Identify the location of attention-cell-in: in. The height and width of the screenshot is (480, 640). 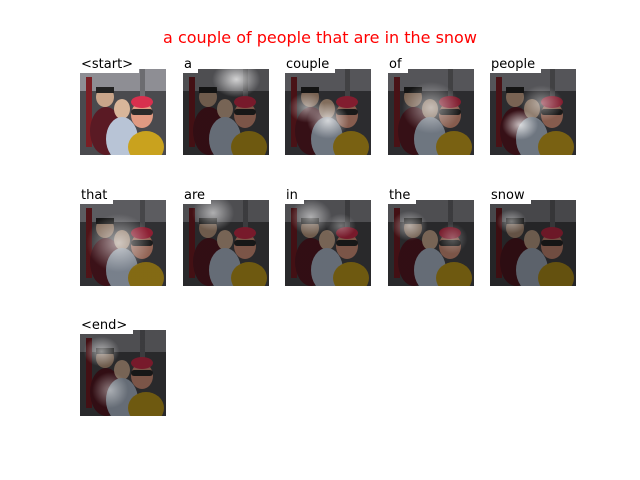
(328, 237).